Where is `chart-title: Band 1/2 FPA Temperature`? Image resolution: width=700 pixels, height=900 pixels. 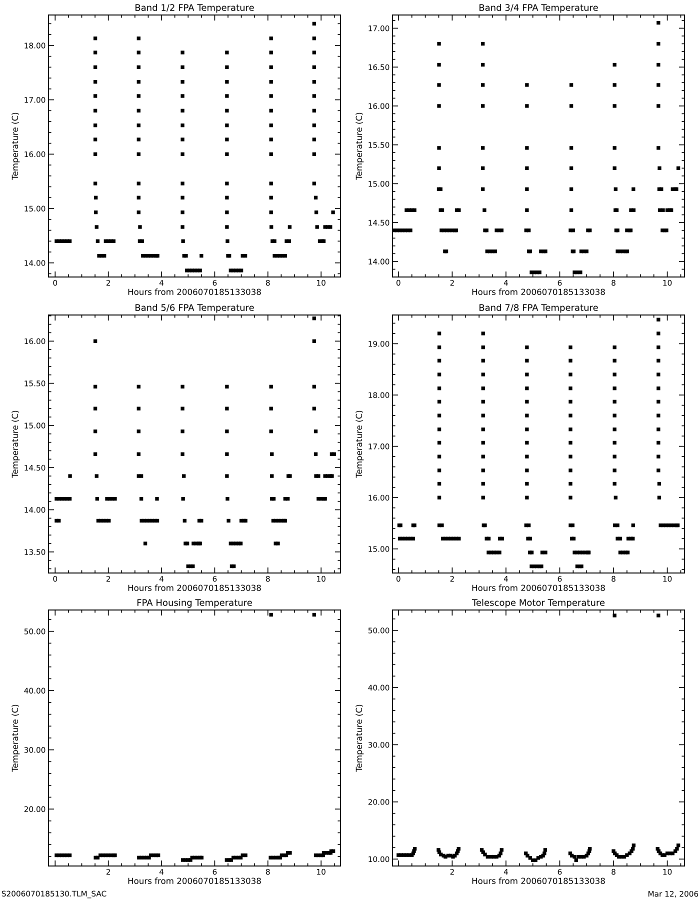 chart-title: Band 1/2 FPA Temperature is located at coordinates (195, 8).